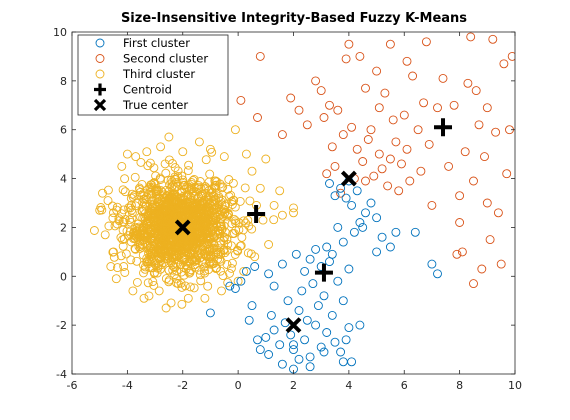 The width and height of the screenshot is (570, 420). What do you see at coordinates (63, 179) in the screenshot?
I see `y-tick-label: 4` at bounding box center [63, 179].